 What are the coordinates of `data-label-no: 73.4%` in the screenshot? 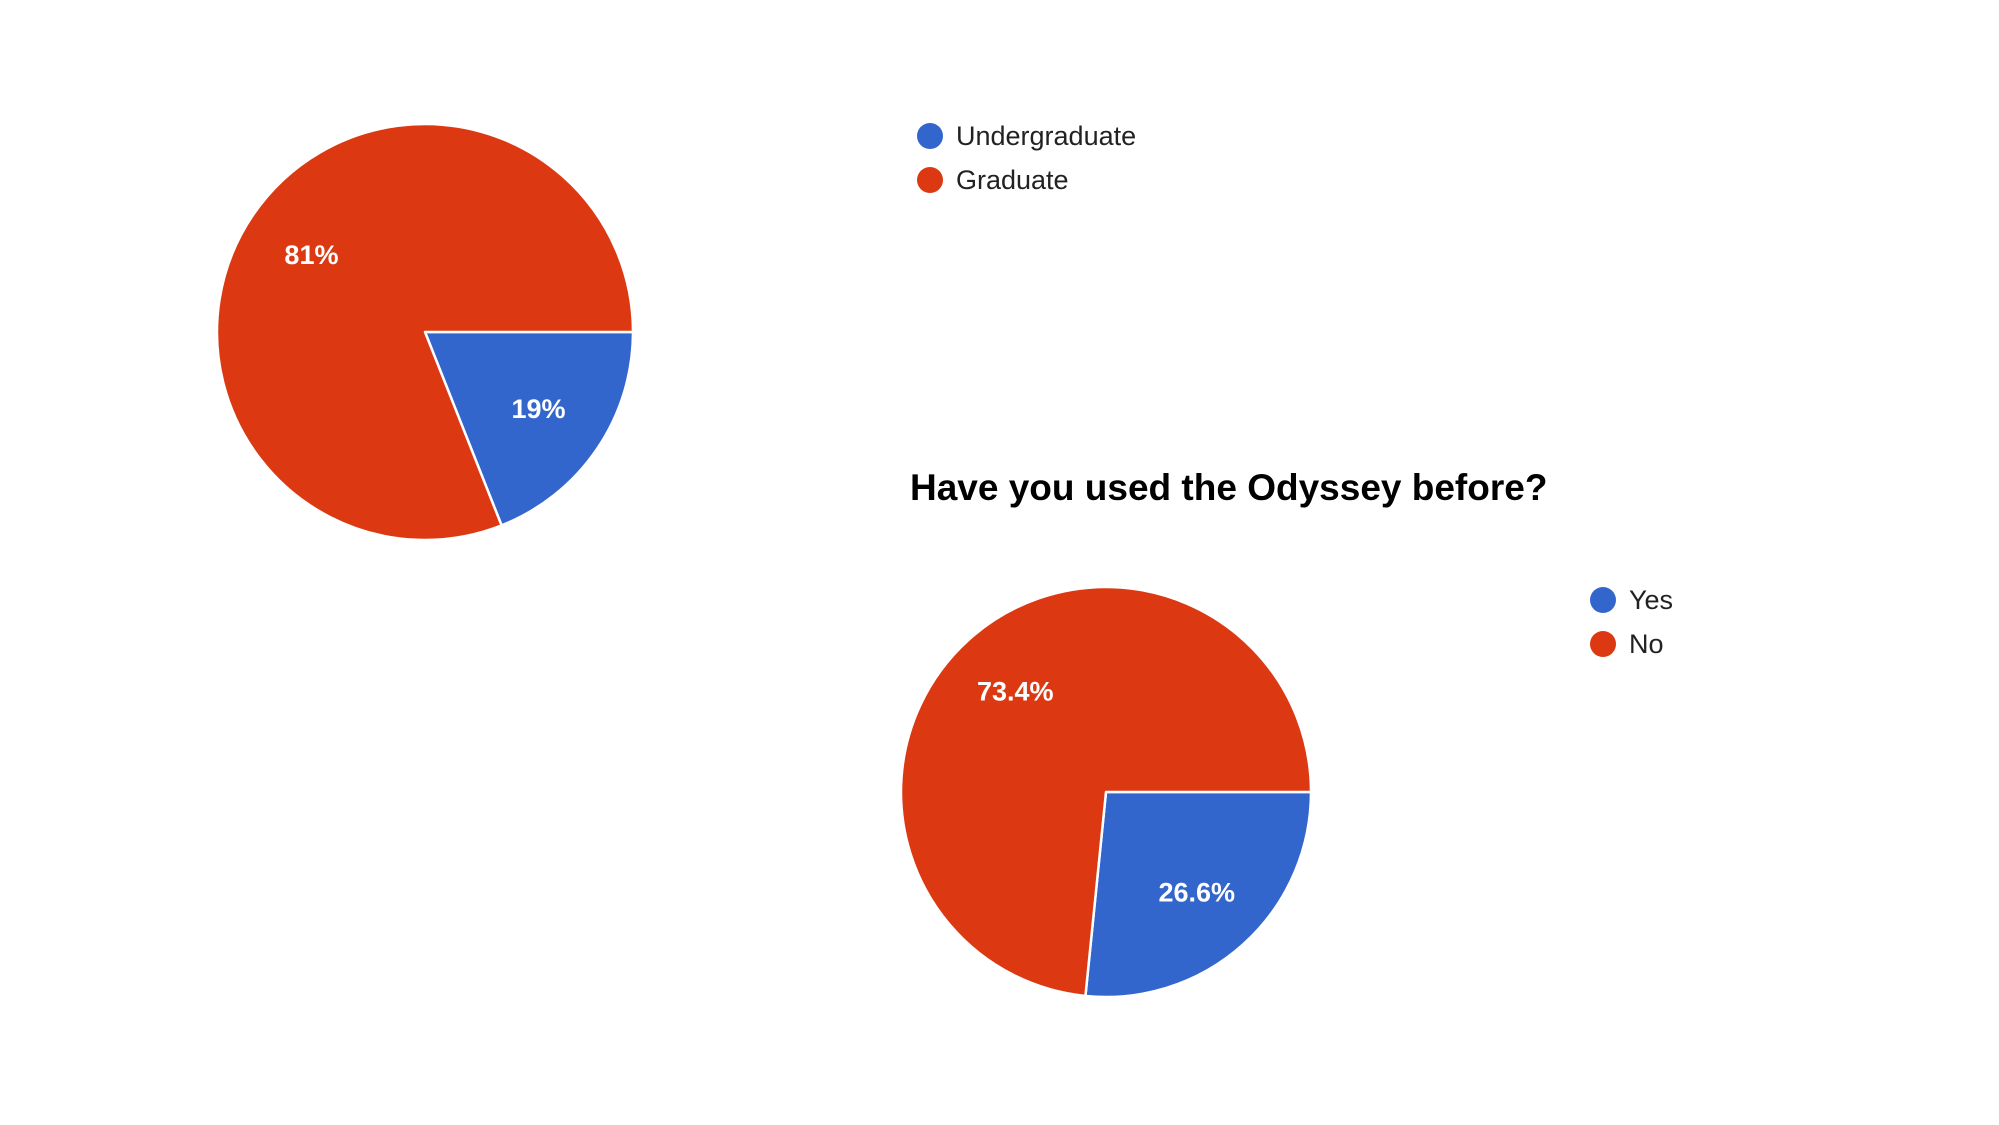 It's located at (1015, 692).